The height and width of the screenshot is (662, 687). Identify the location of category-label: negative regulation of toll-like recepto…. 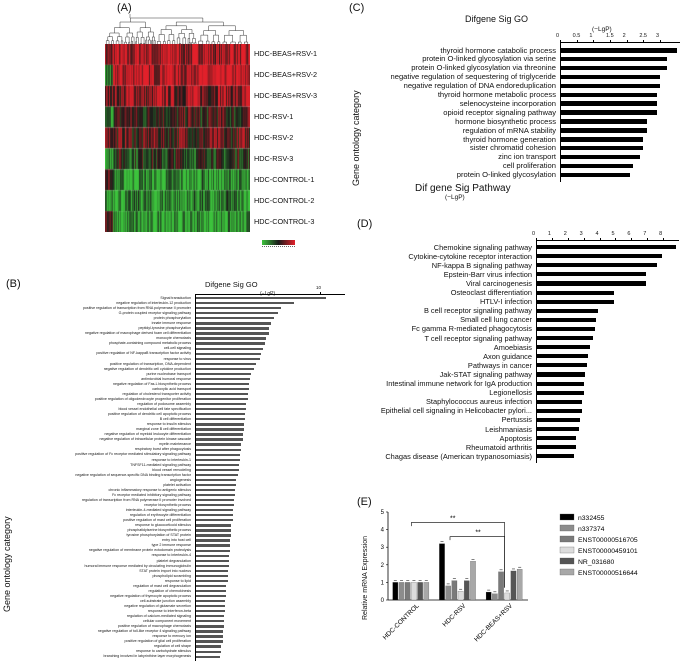
(144, 631).